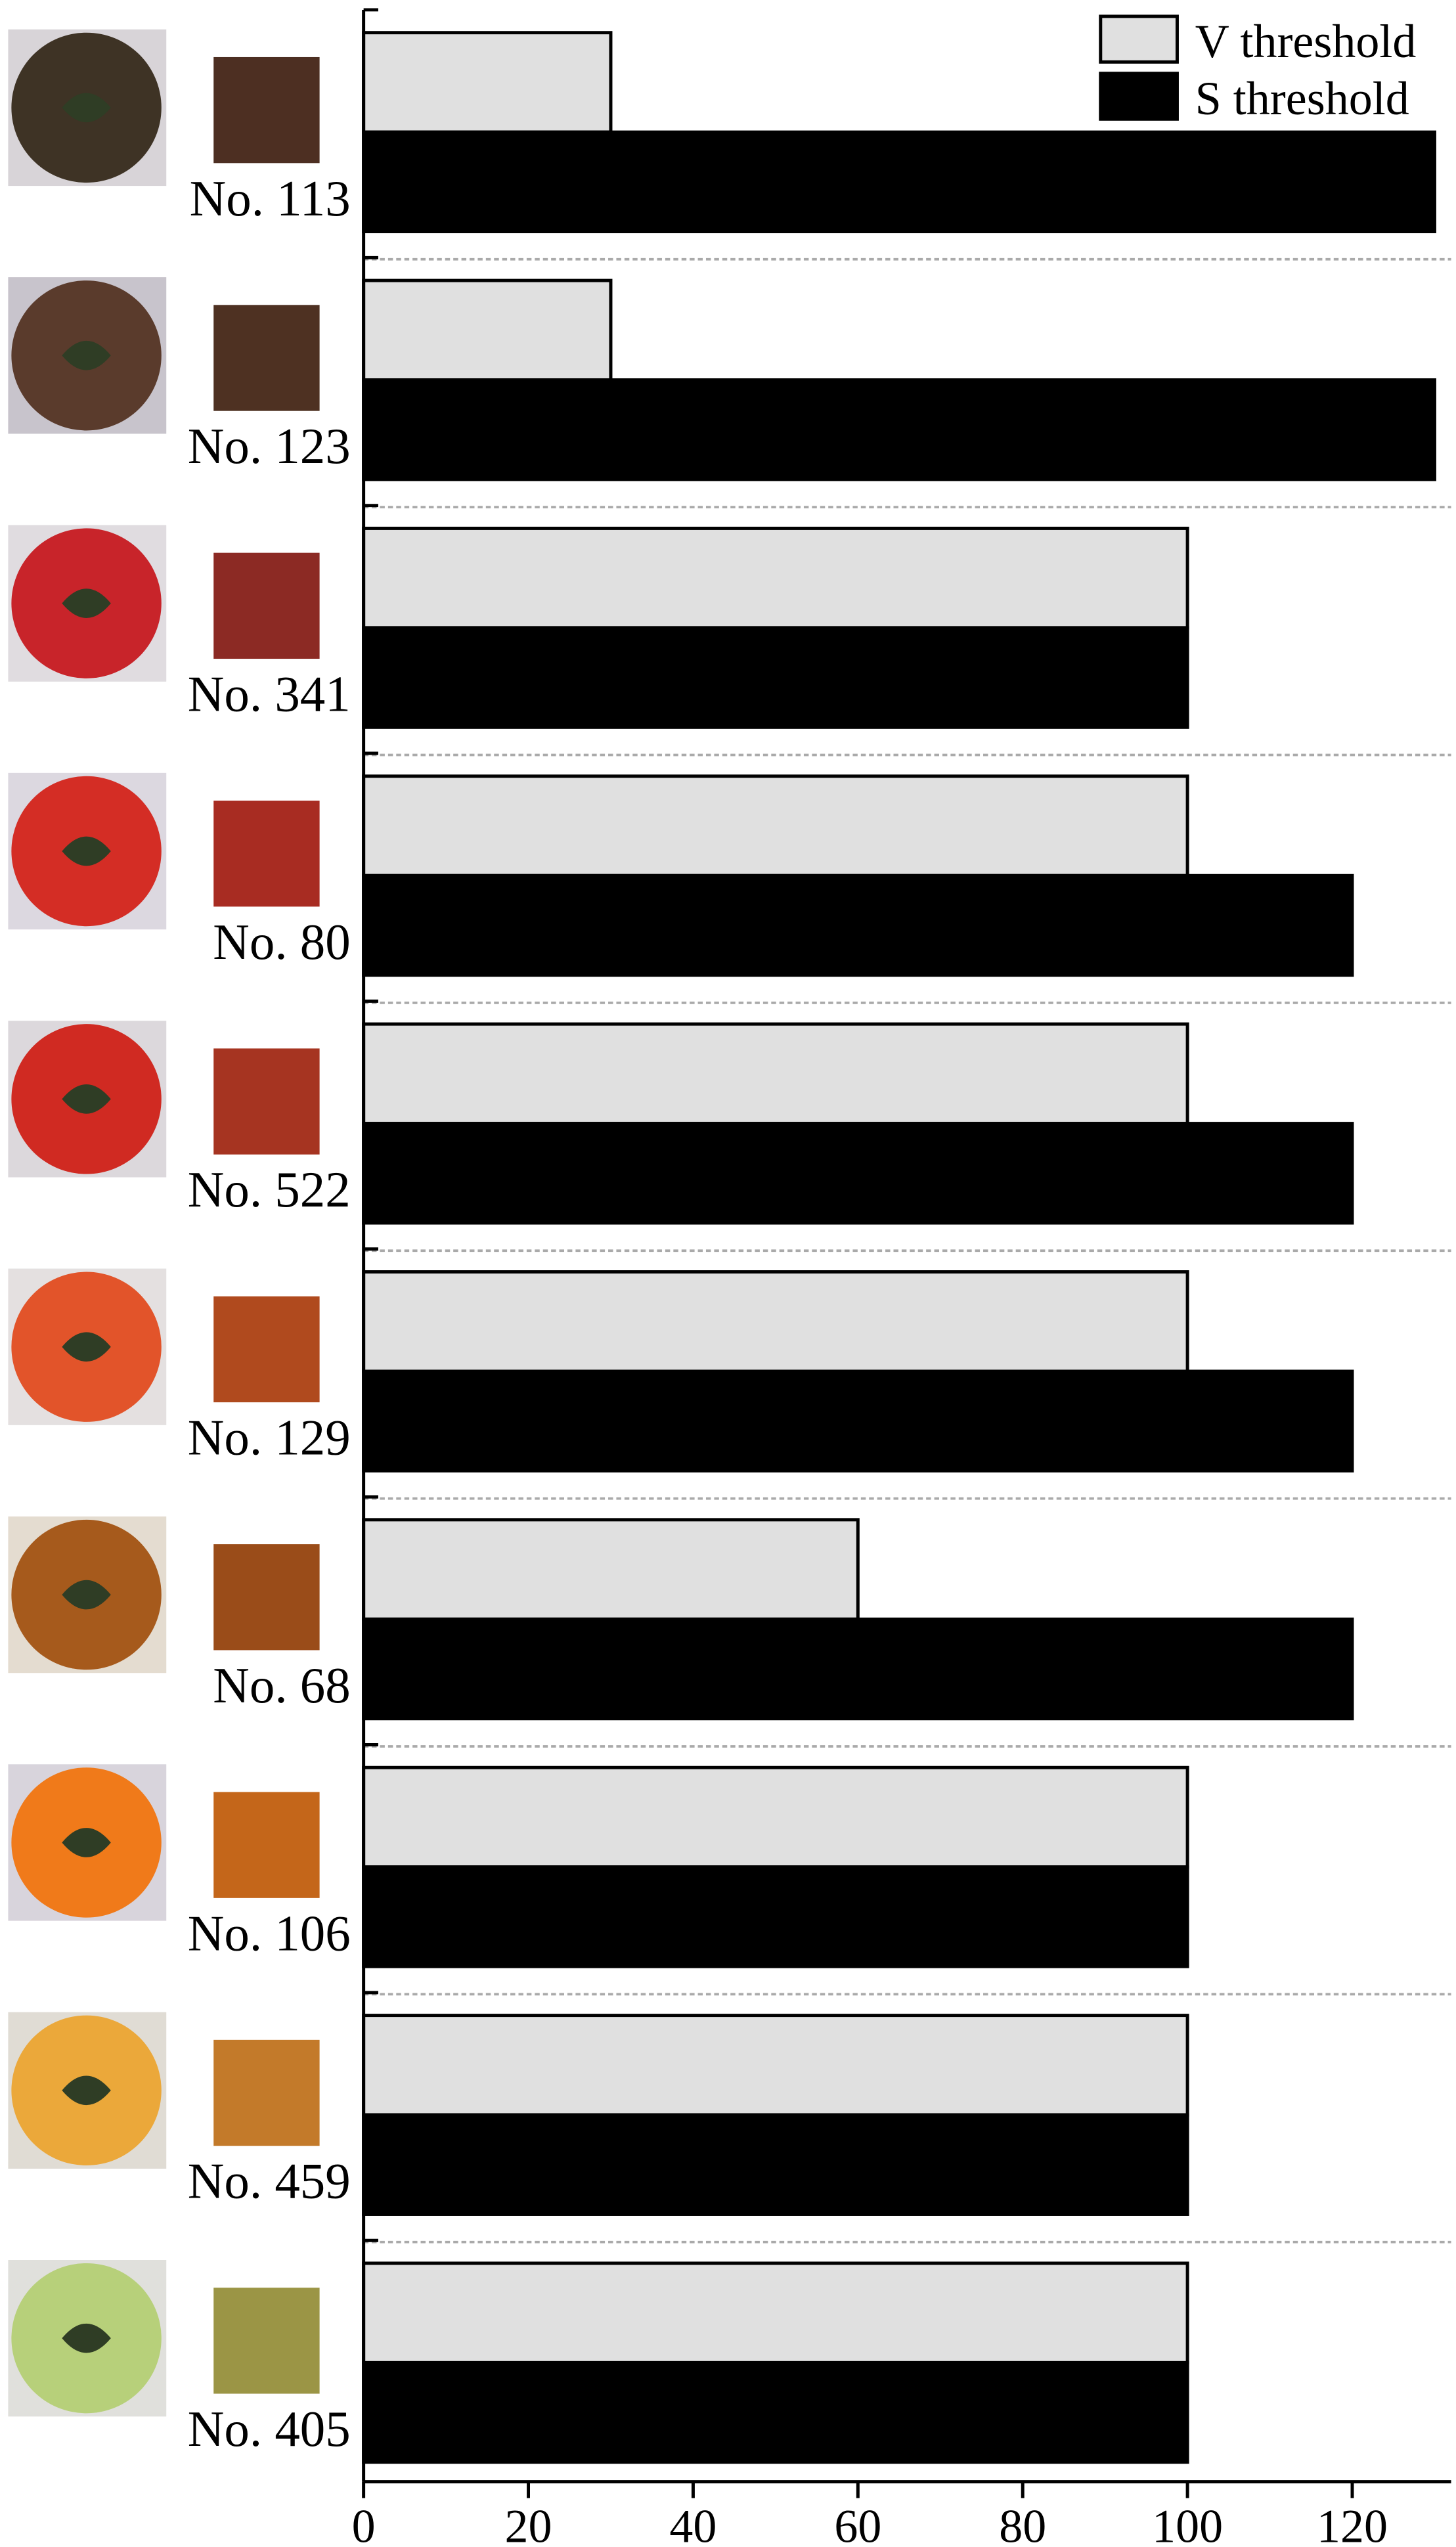 The image size is (1456, 2547). What do you see at coordinates (1187, 2523) in the screenshot?
I see `x-tick-label: 100` at bounding box center [1187, 2523].